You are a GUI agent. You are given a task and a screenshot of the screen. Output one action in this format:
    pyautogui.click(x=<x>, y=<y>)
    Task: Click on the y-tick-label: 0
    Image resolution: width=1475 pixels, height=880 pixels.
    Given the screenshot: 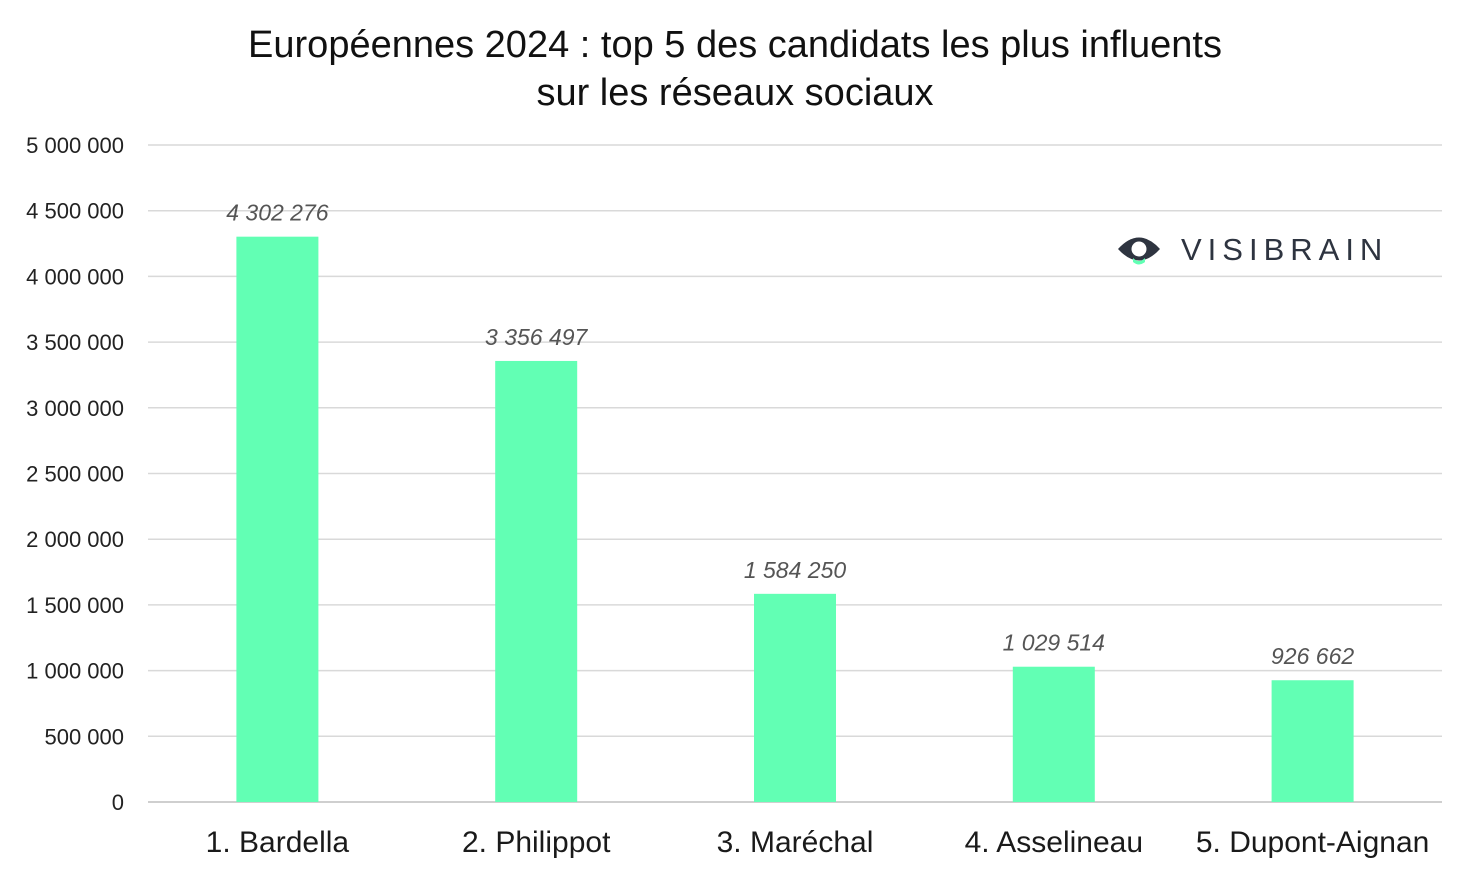 What is the action you would take?
    pyautogui.click(x=118, y=802)
    